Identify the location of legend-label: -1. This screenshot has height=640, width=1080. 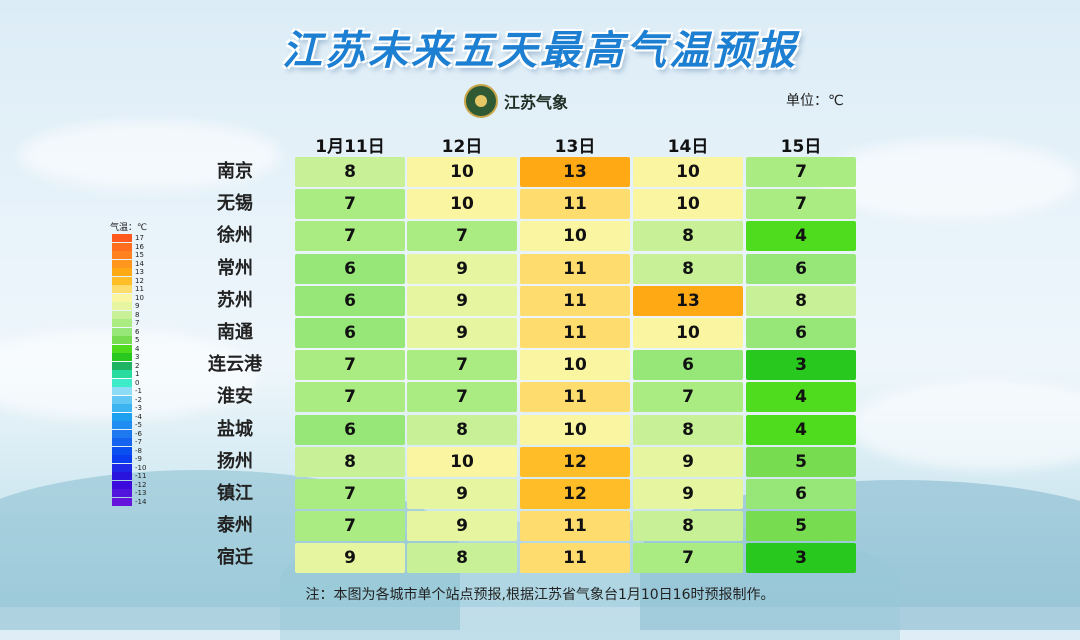
(138, 391).